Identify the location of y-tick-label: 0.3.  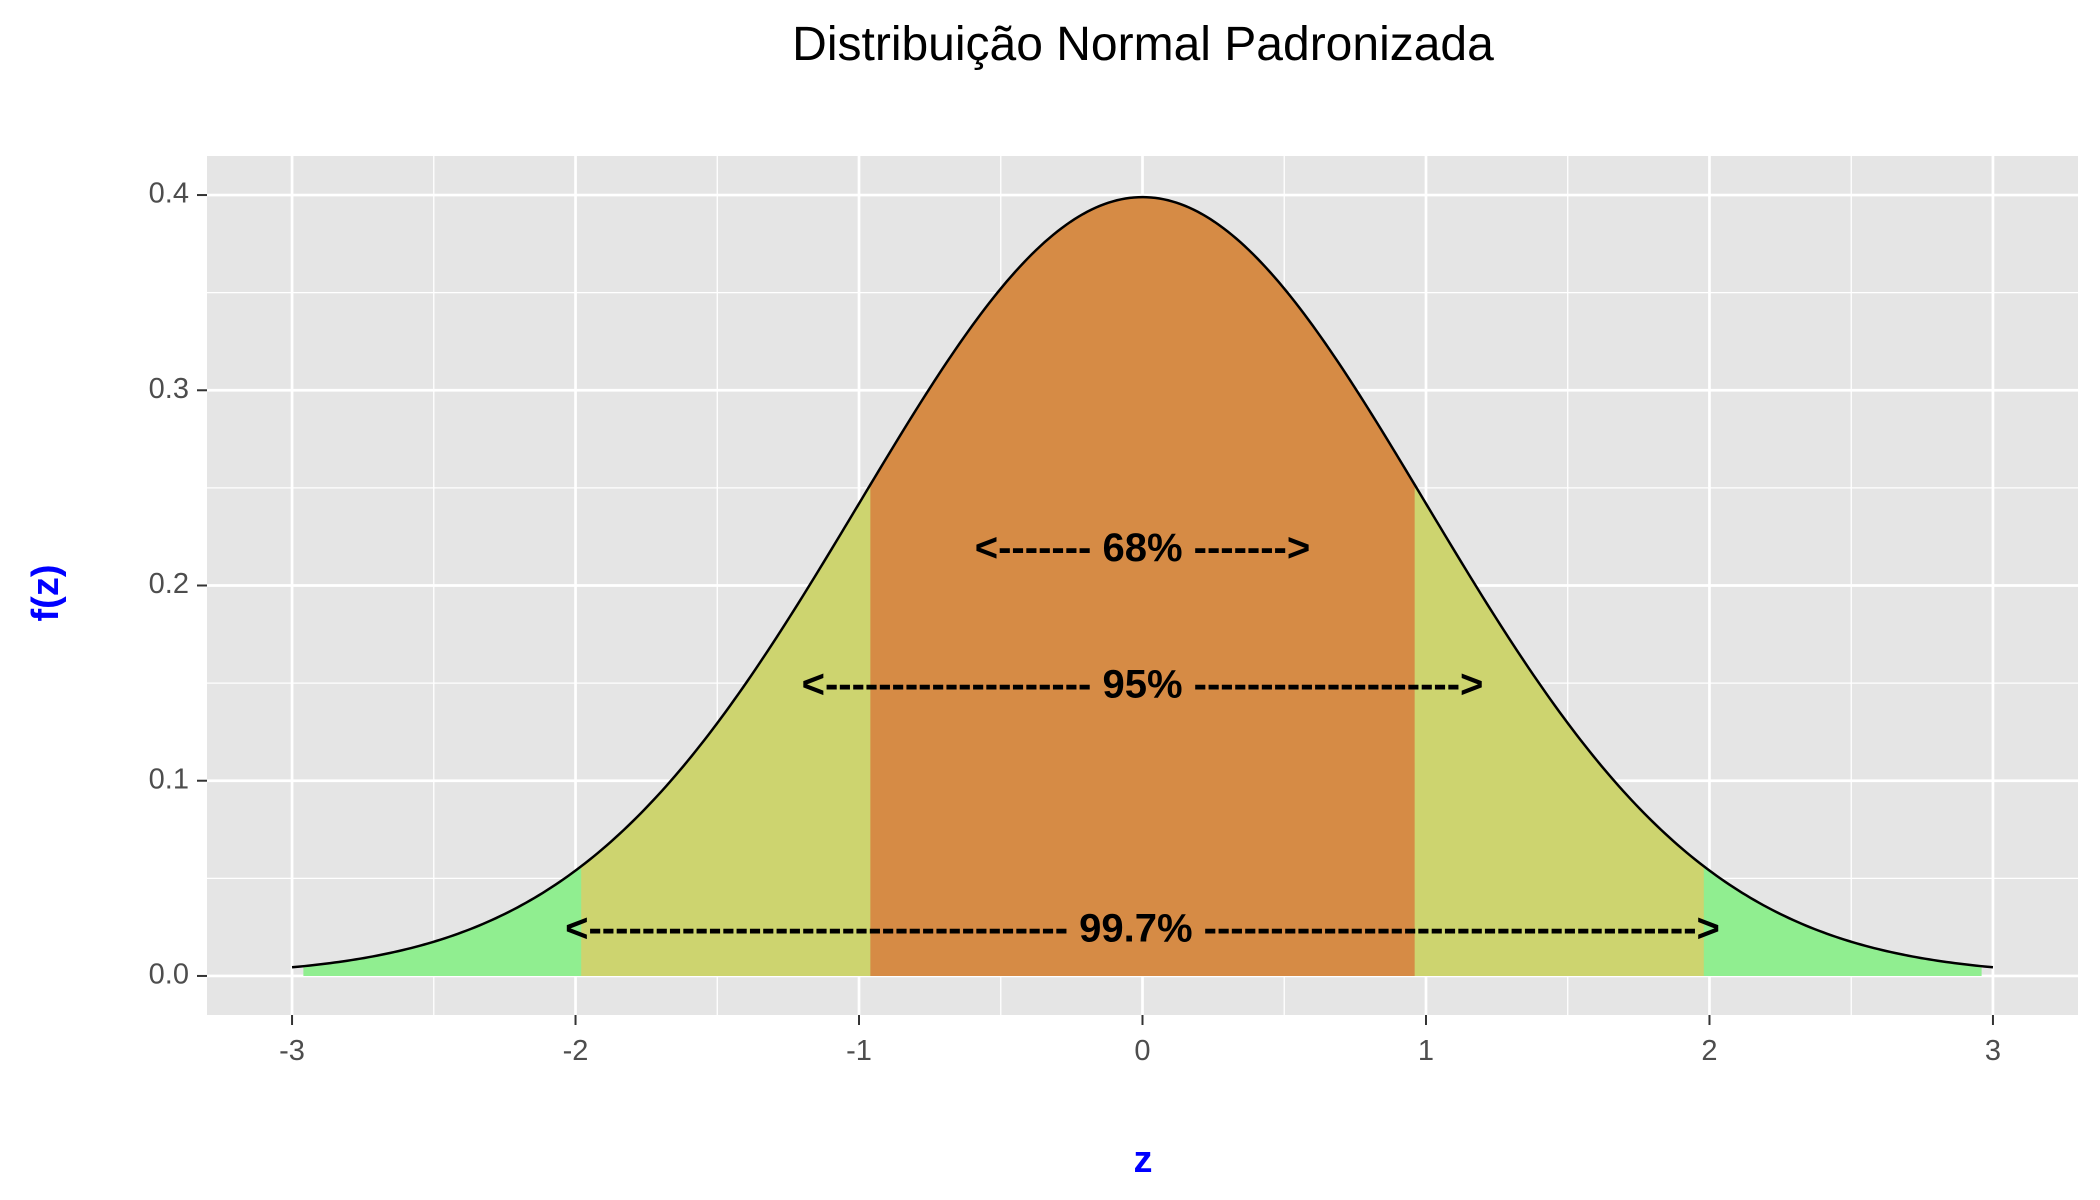
(169, 389).